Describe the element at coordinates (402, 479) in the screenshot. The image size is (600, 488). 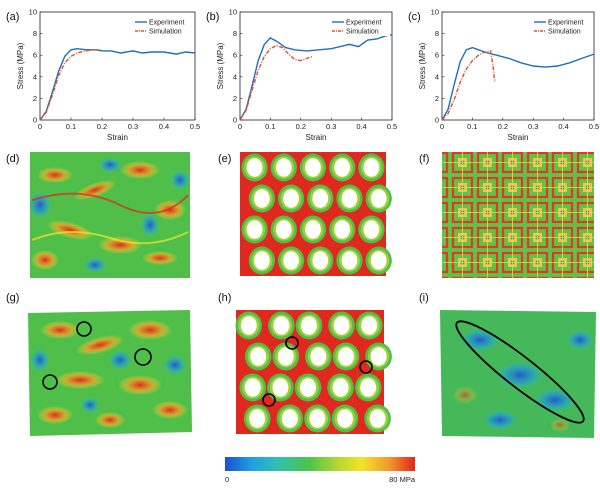
I see `colorbar-max-label: 80 MPa` at that location.